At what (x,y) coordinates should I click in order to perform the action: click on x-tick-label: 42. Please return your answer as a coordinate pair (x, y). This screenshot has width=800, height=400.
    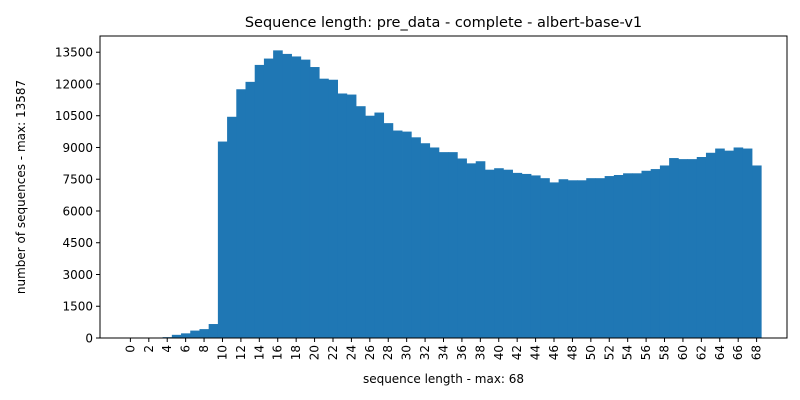
    Looking at the image, I should click on (517, 352).